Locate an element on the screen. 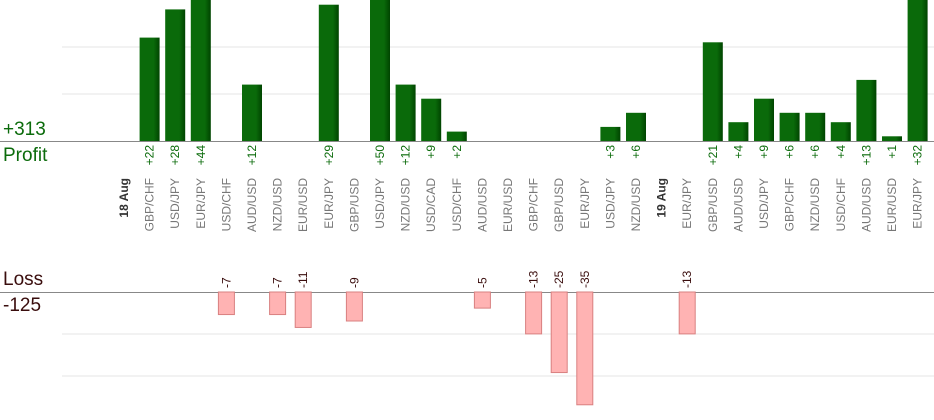  profit-value-label: +50 is located at coordinates (380, 155).